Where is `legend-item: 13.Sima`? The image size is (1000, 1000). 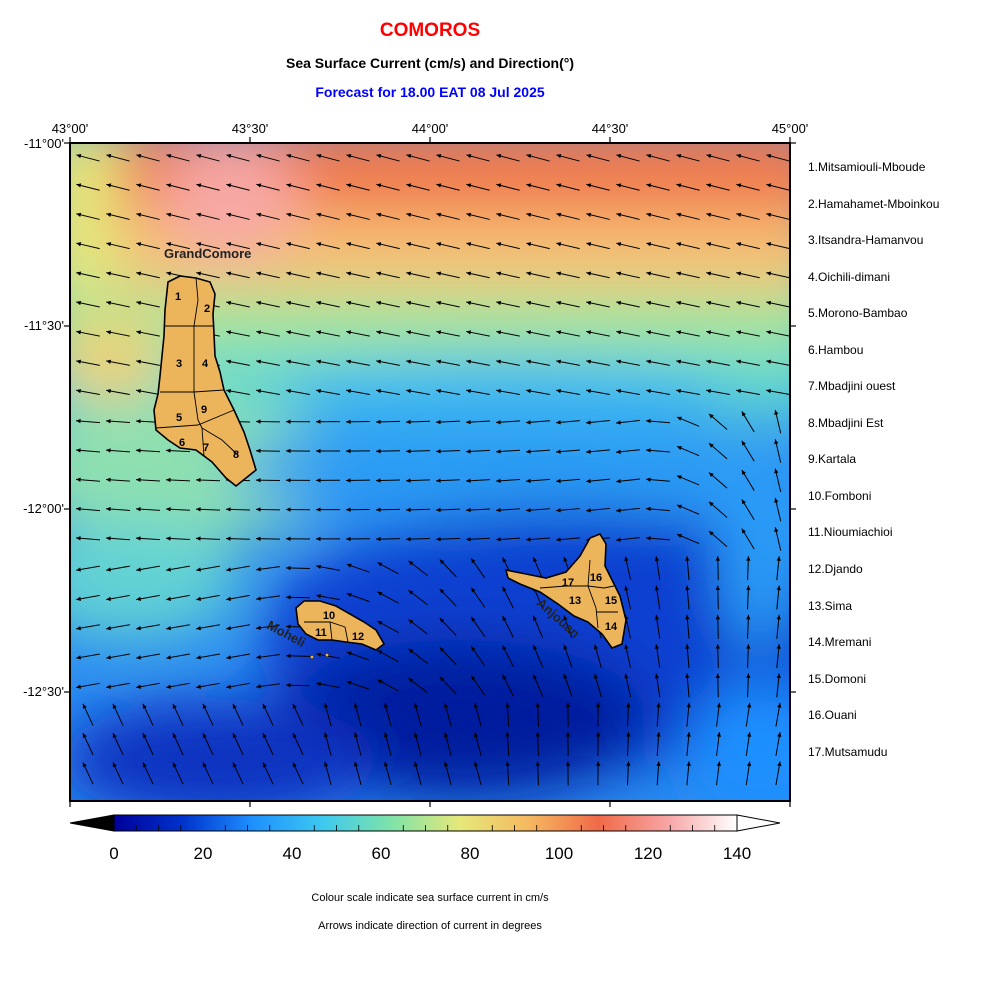 legend-item: 13.Sima is located at coordinates (830, 606).